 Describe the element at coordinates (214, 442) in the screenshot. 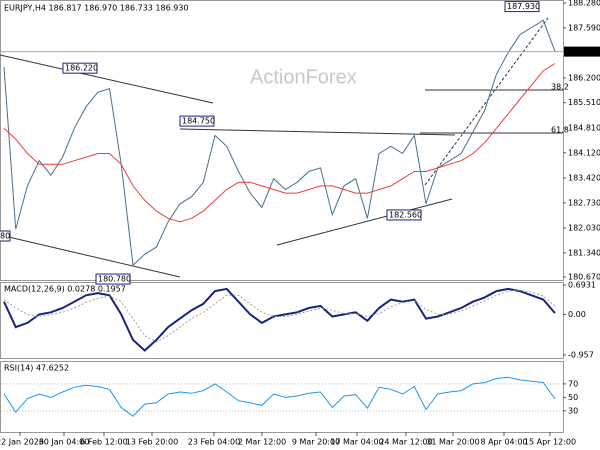

I see `x-tick-label: 23 Feb 04:00` at that location.